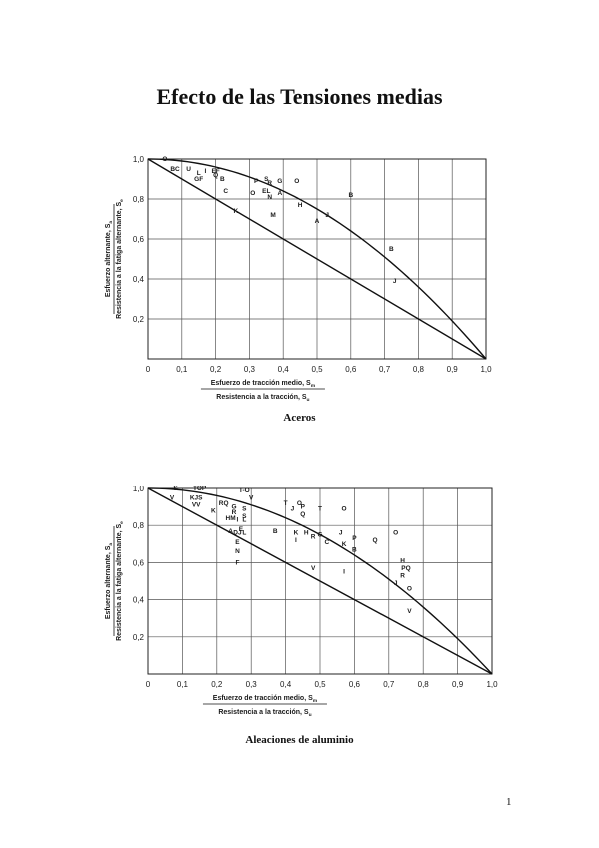 The width and height of the screenshot is (599, 848). What do you see at coordinates (206, 171) in the screenshot?
I see `steel-data-point: I` at bounding box center [206, 171].